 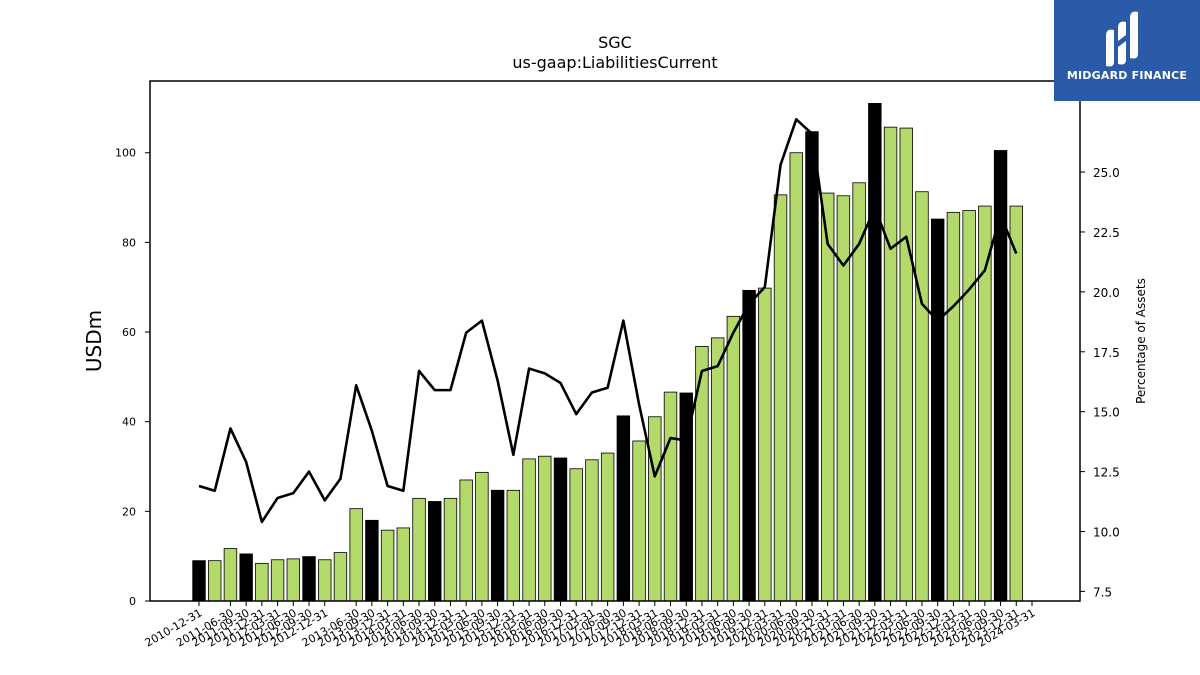 I want to click on chart-subtitle: us-gaap:LiabilitiesCurrent, so click(x=614, y=62).